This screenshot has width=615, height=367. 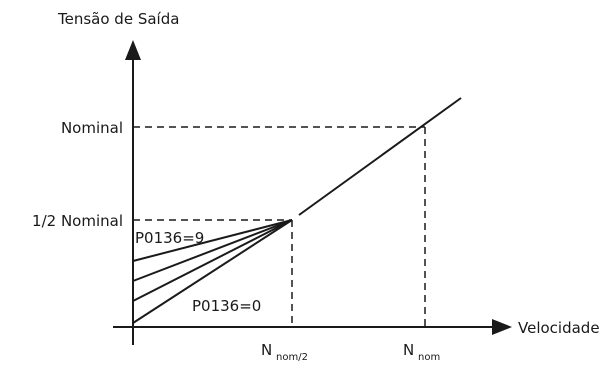 What do you see at coordinates (226, 306) in the screenshot?
I see `param-min-label: P0136=0` at bounding box center [226, 306].